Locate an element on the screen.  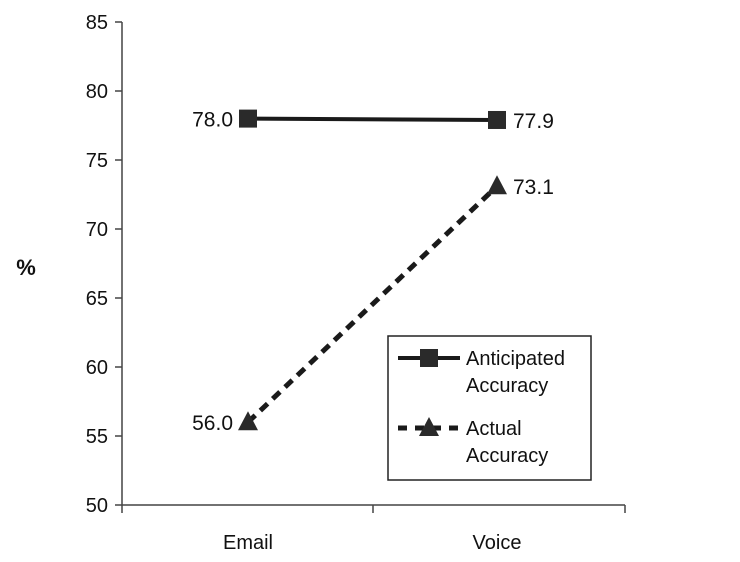
data-label: 78.0 is located at coordinates (212, 120).